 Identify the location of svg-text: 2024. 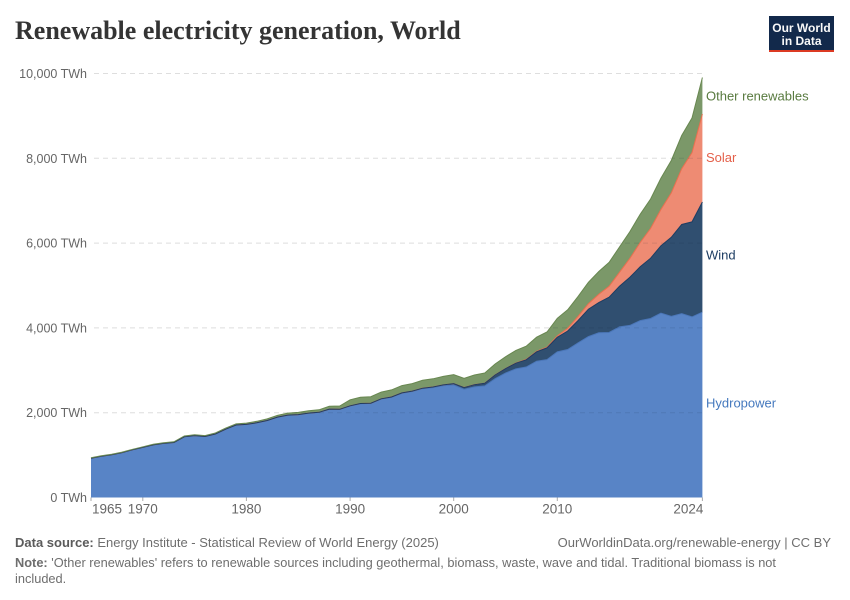
(688, 509).